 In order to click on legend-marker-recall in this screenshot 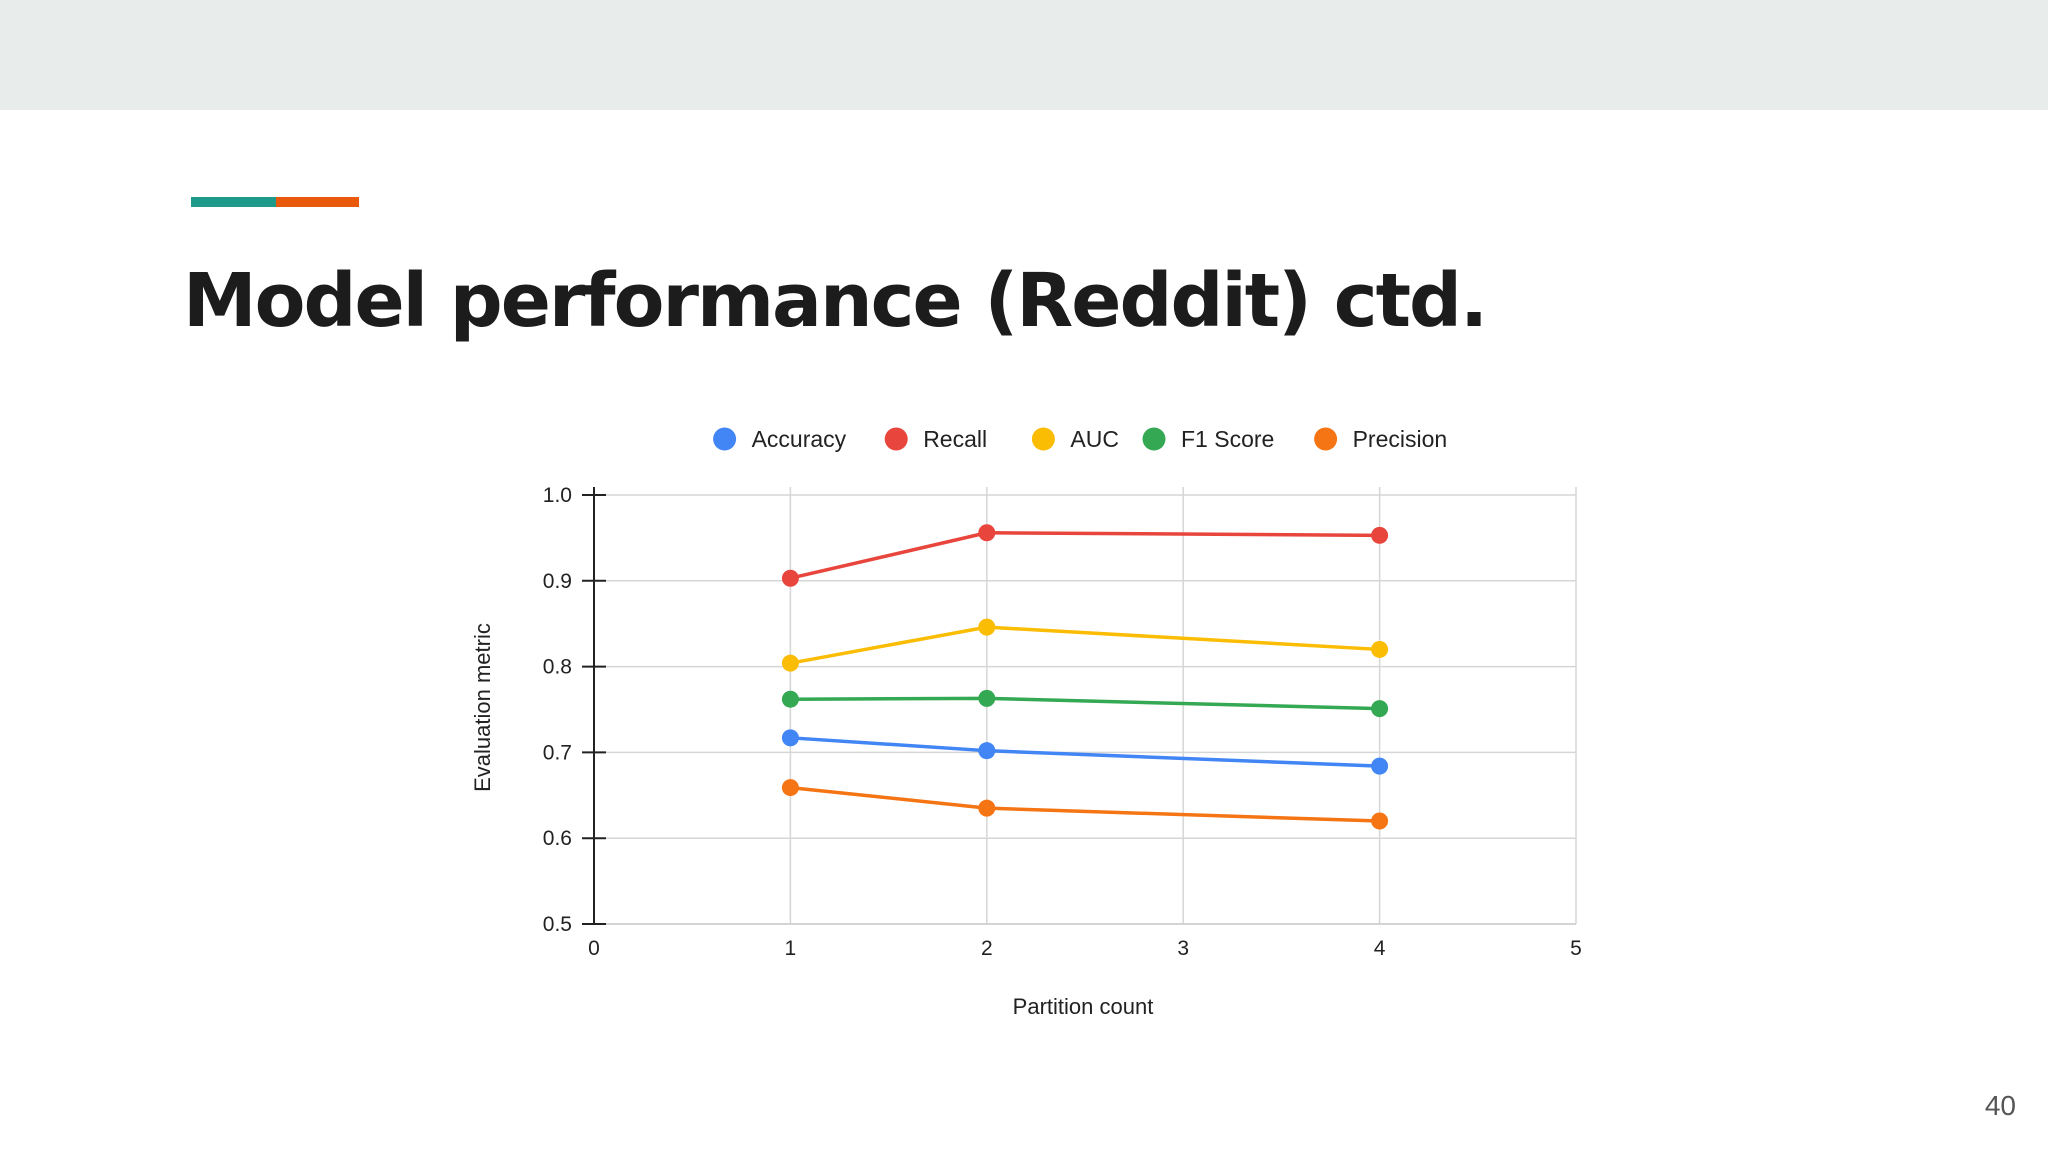, I will do `click(896, 439)`.